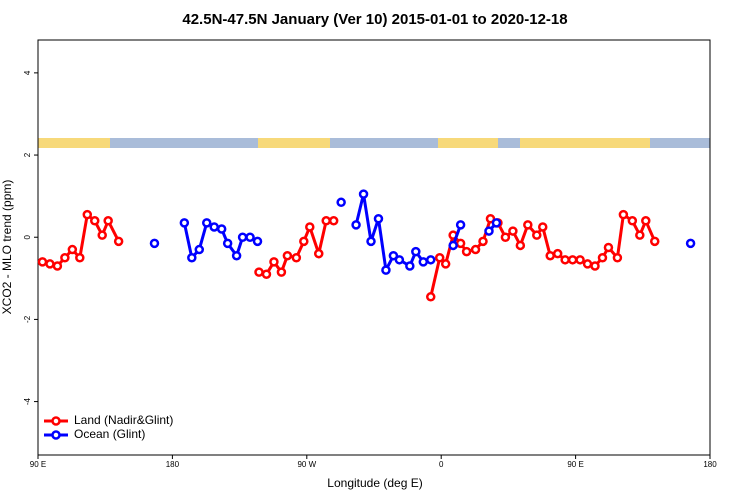 The width and height of the screenshot is (750, 500). Describe the element at coordinates (27, 236) in the screenshot. I see `y-tick-label: 0` at that location.